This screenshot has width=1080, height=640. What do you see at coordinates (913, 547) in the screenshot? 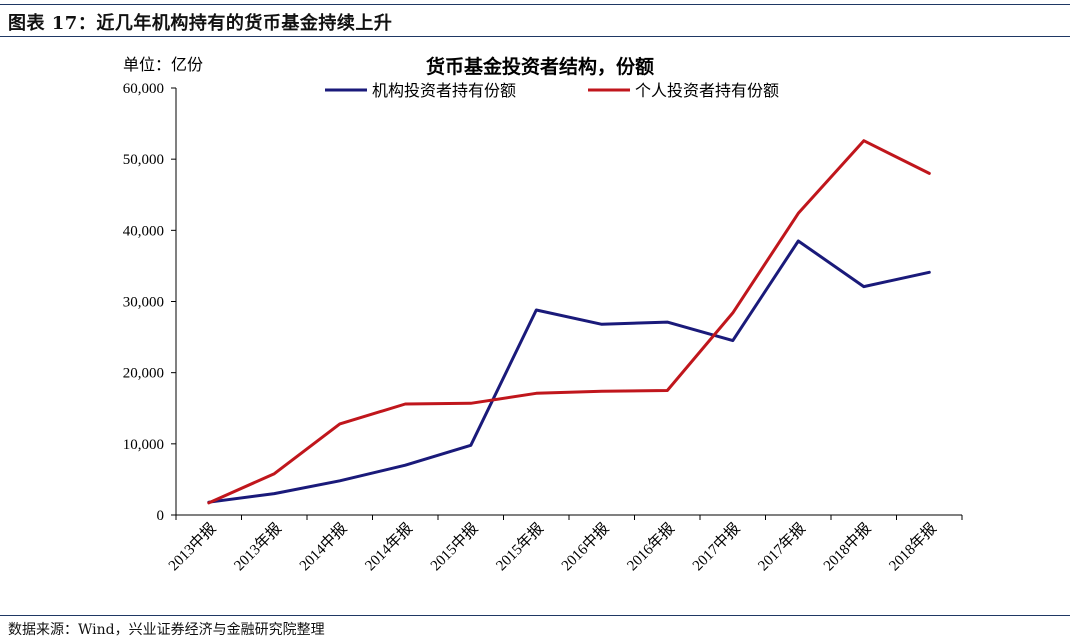
I see `x-tick-label: 2018年报` at bounding box center [913, 547].